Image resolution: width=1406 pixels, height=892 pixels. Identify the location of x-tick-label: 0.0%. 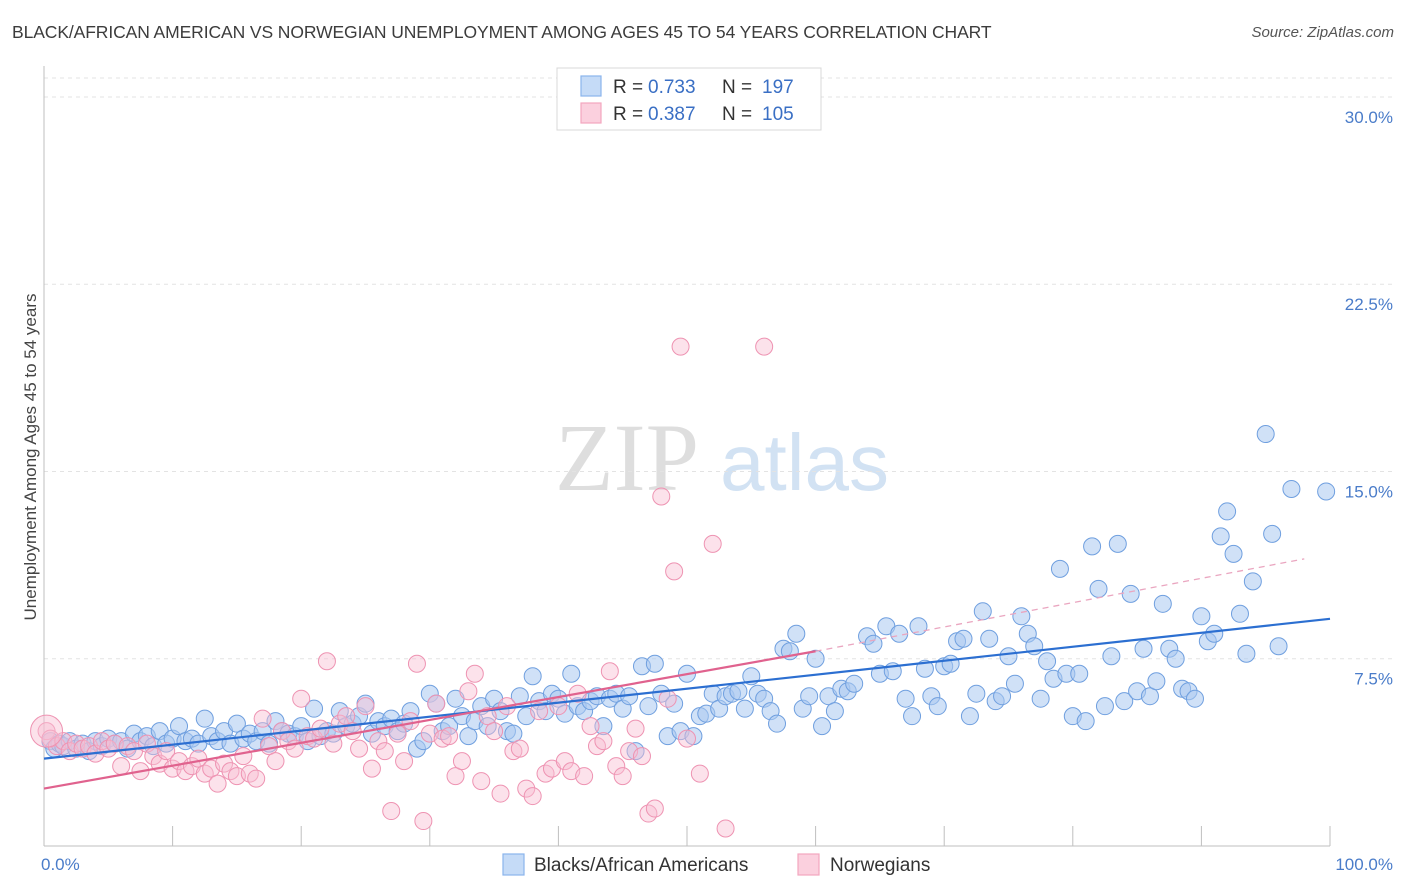
(60, 864).